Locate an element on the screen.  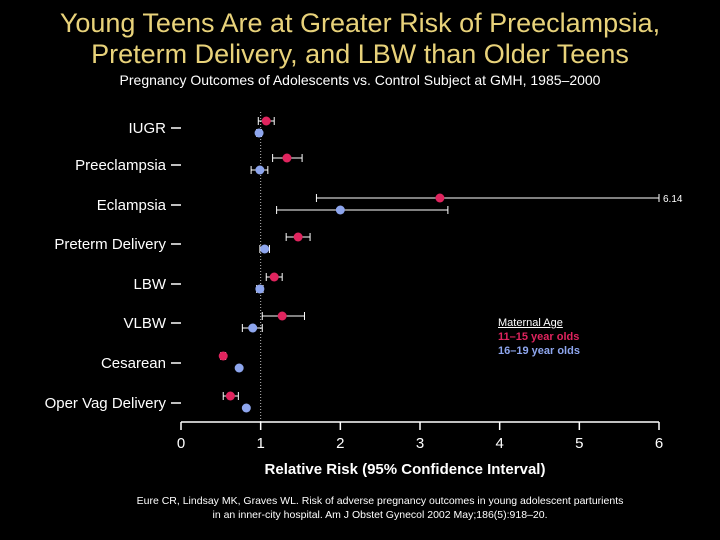
category-label-4: LBW is located at coordinates (149, 284).